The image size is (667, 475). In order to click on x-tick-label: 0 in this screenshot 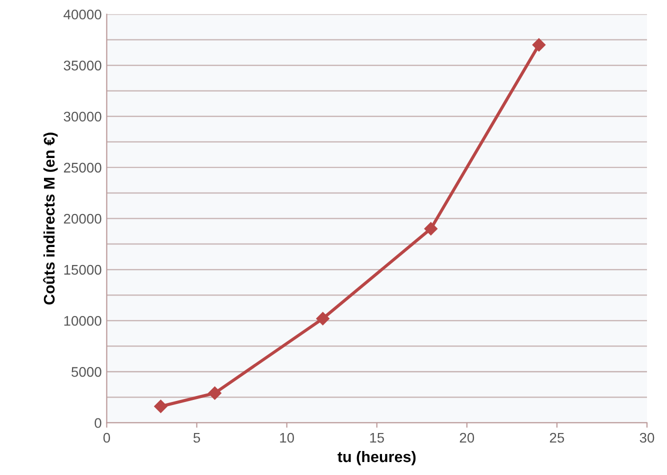, I will do `click(106, 437)`.